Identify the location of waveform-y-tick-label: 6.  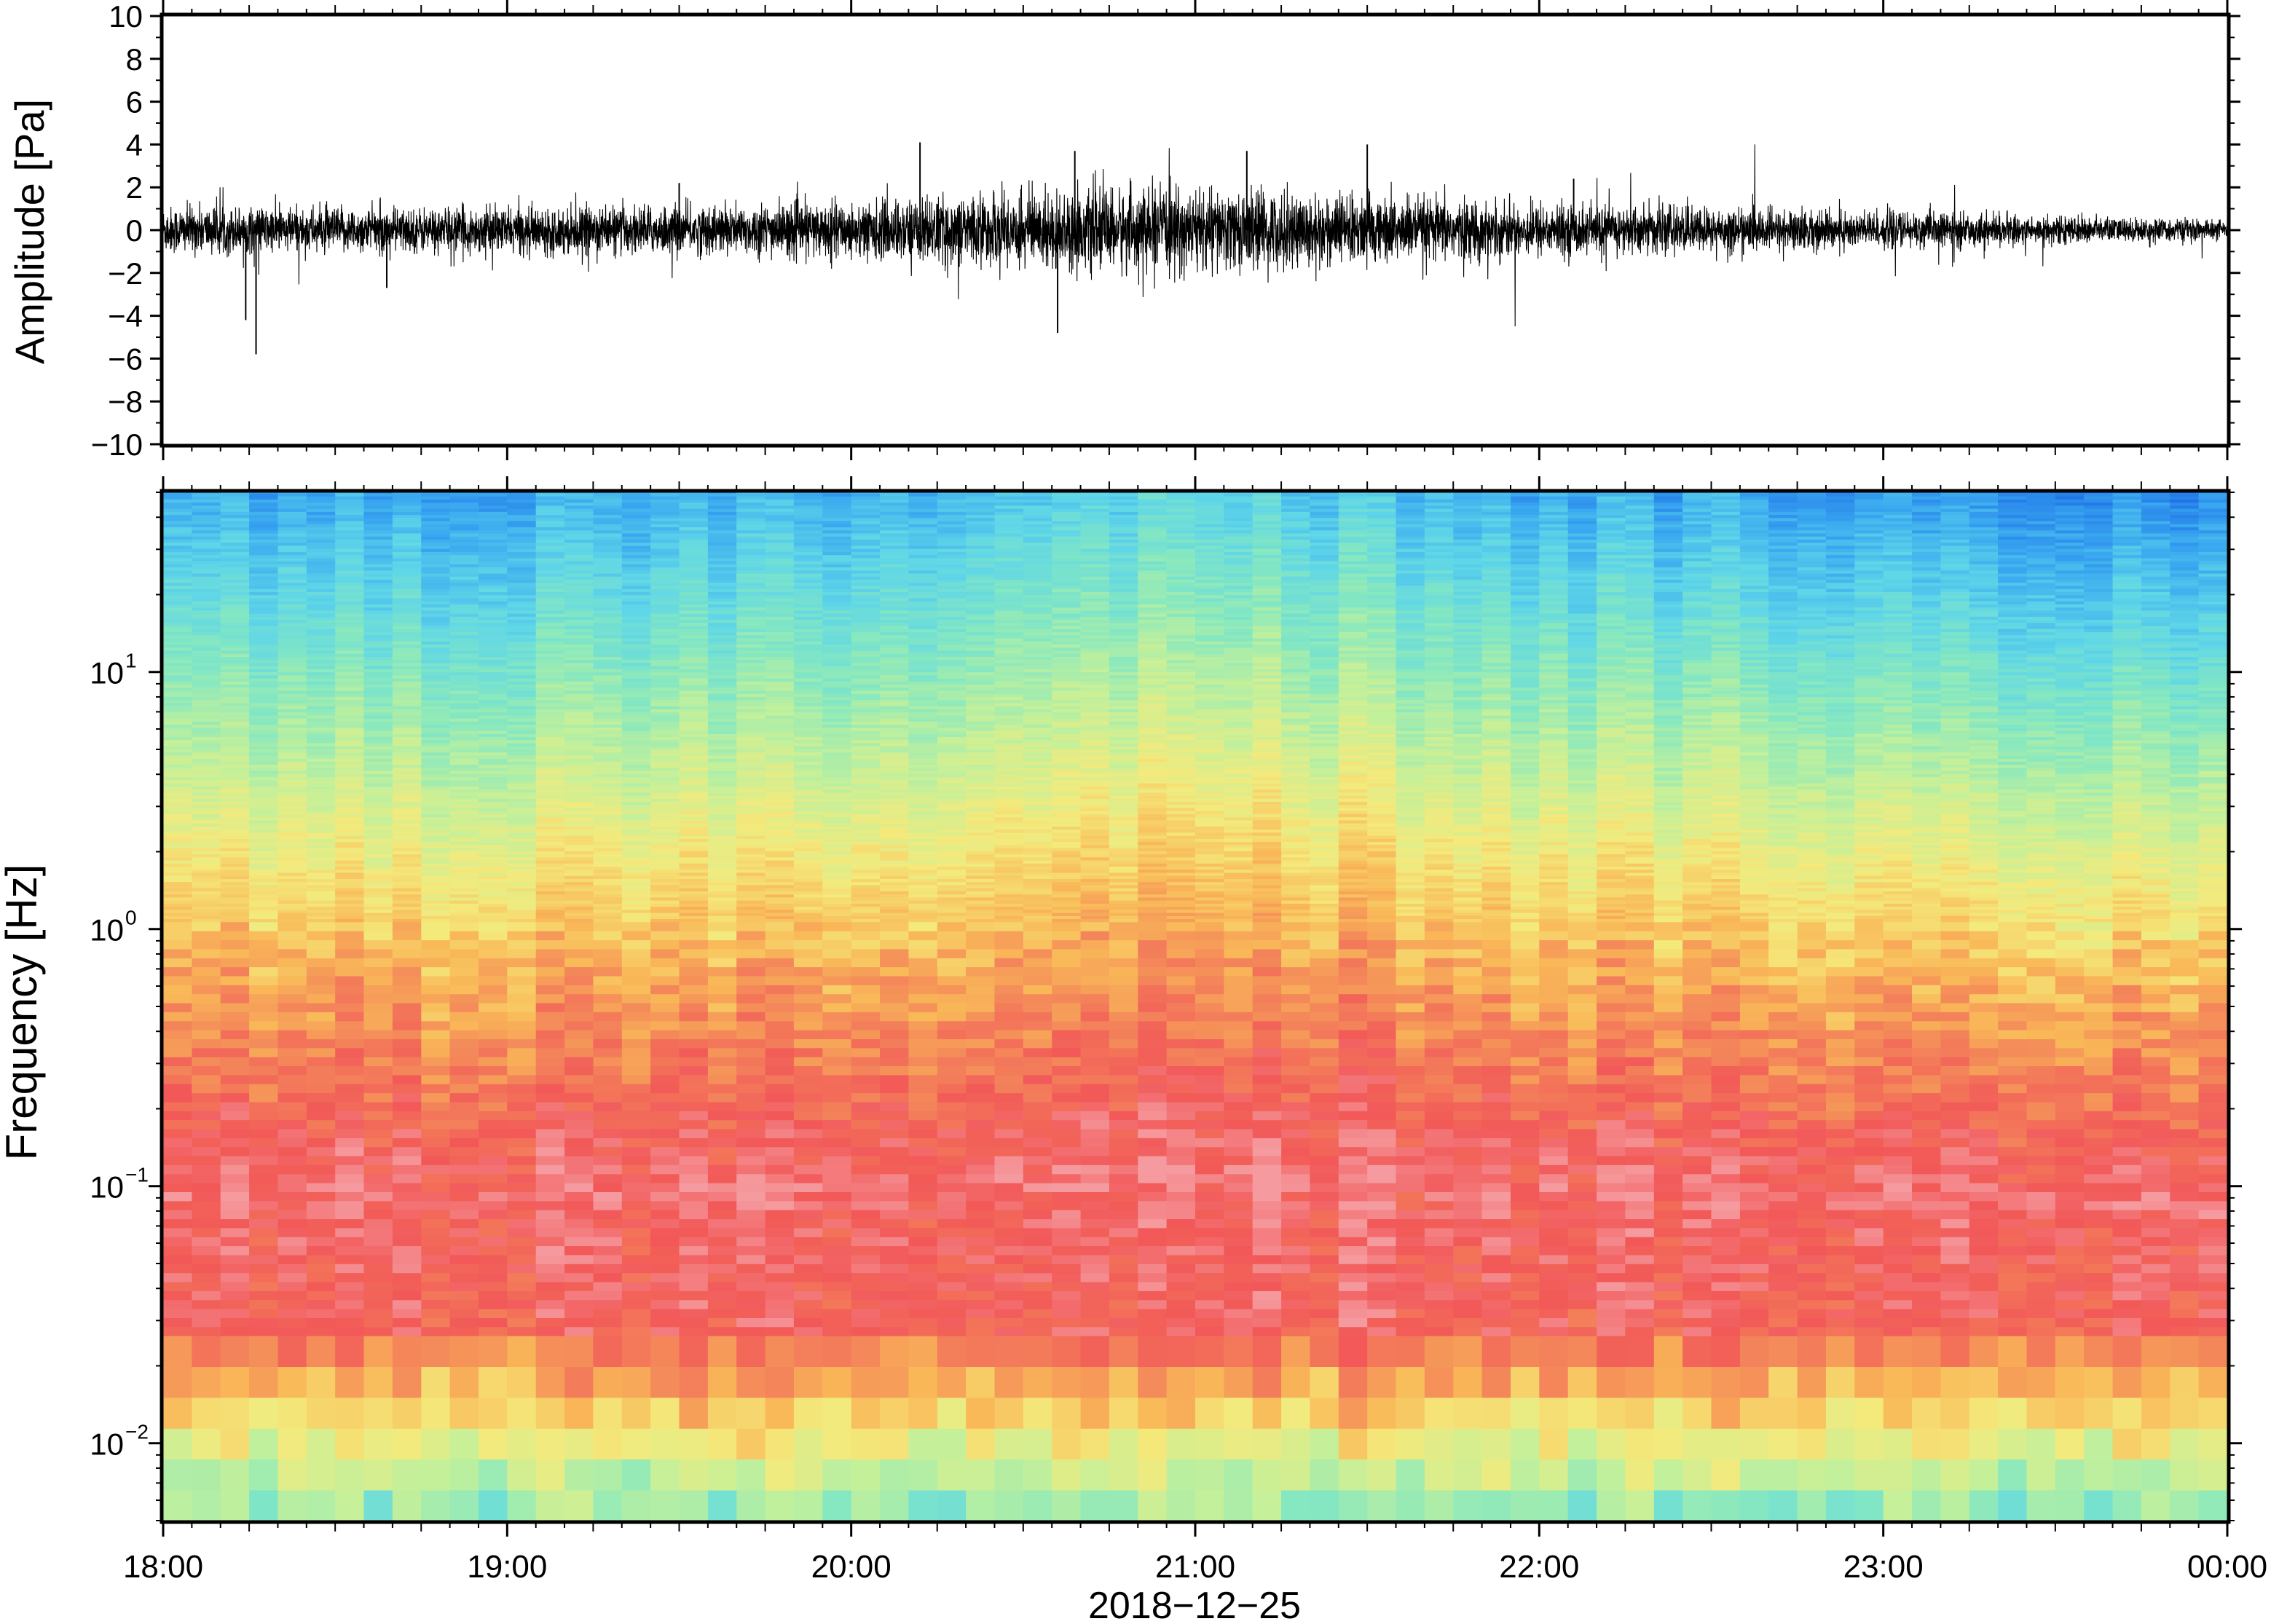
(134, 102).